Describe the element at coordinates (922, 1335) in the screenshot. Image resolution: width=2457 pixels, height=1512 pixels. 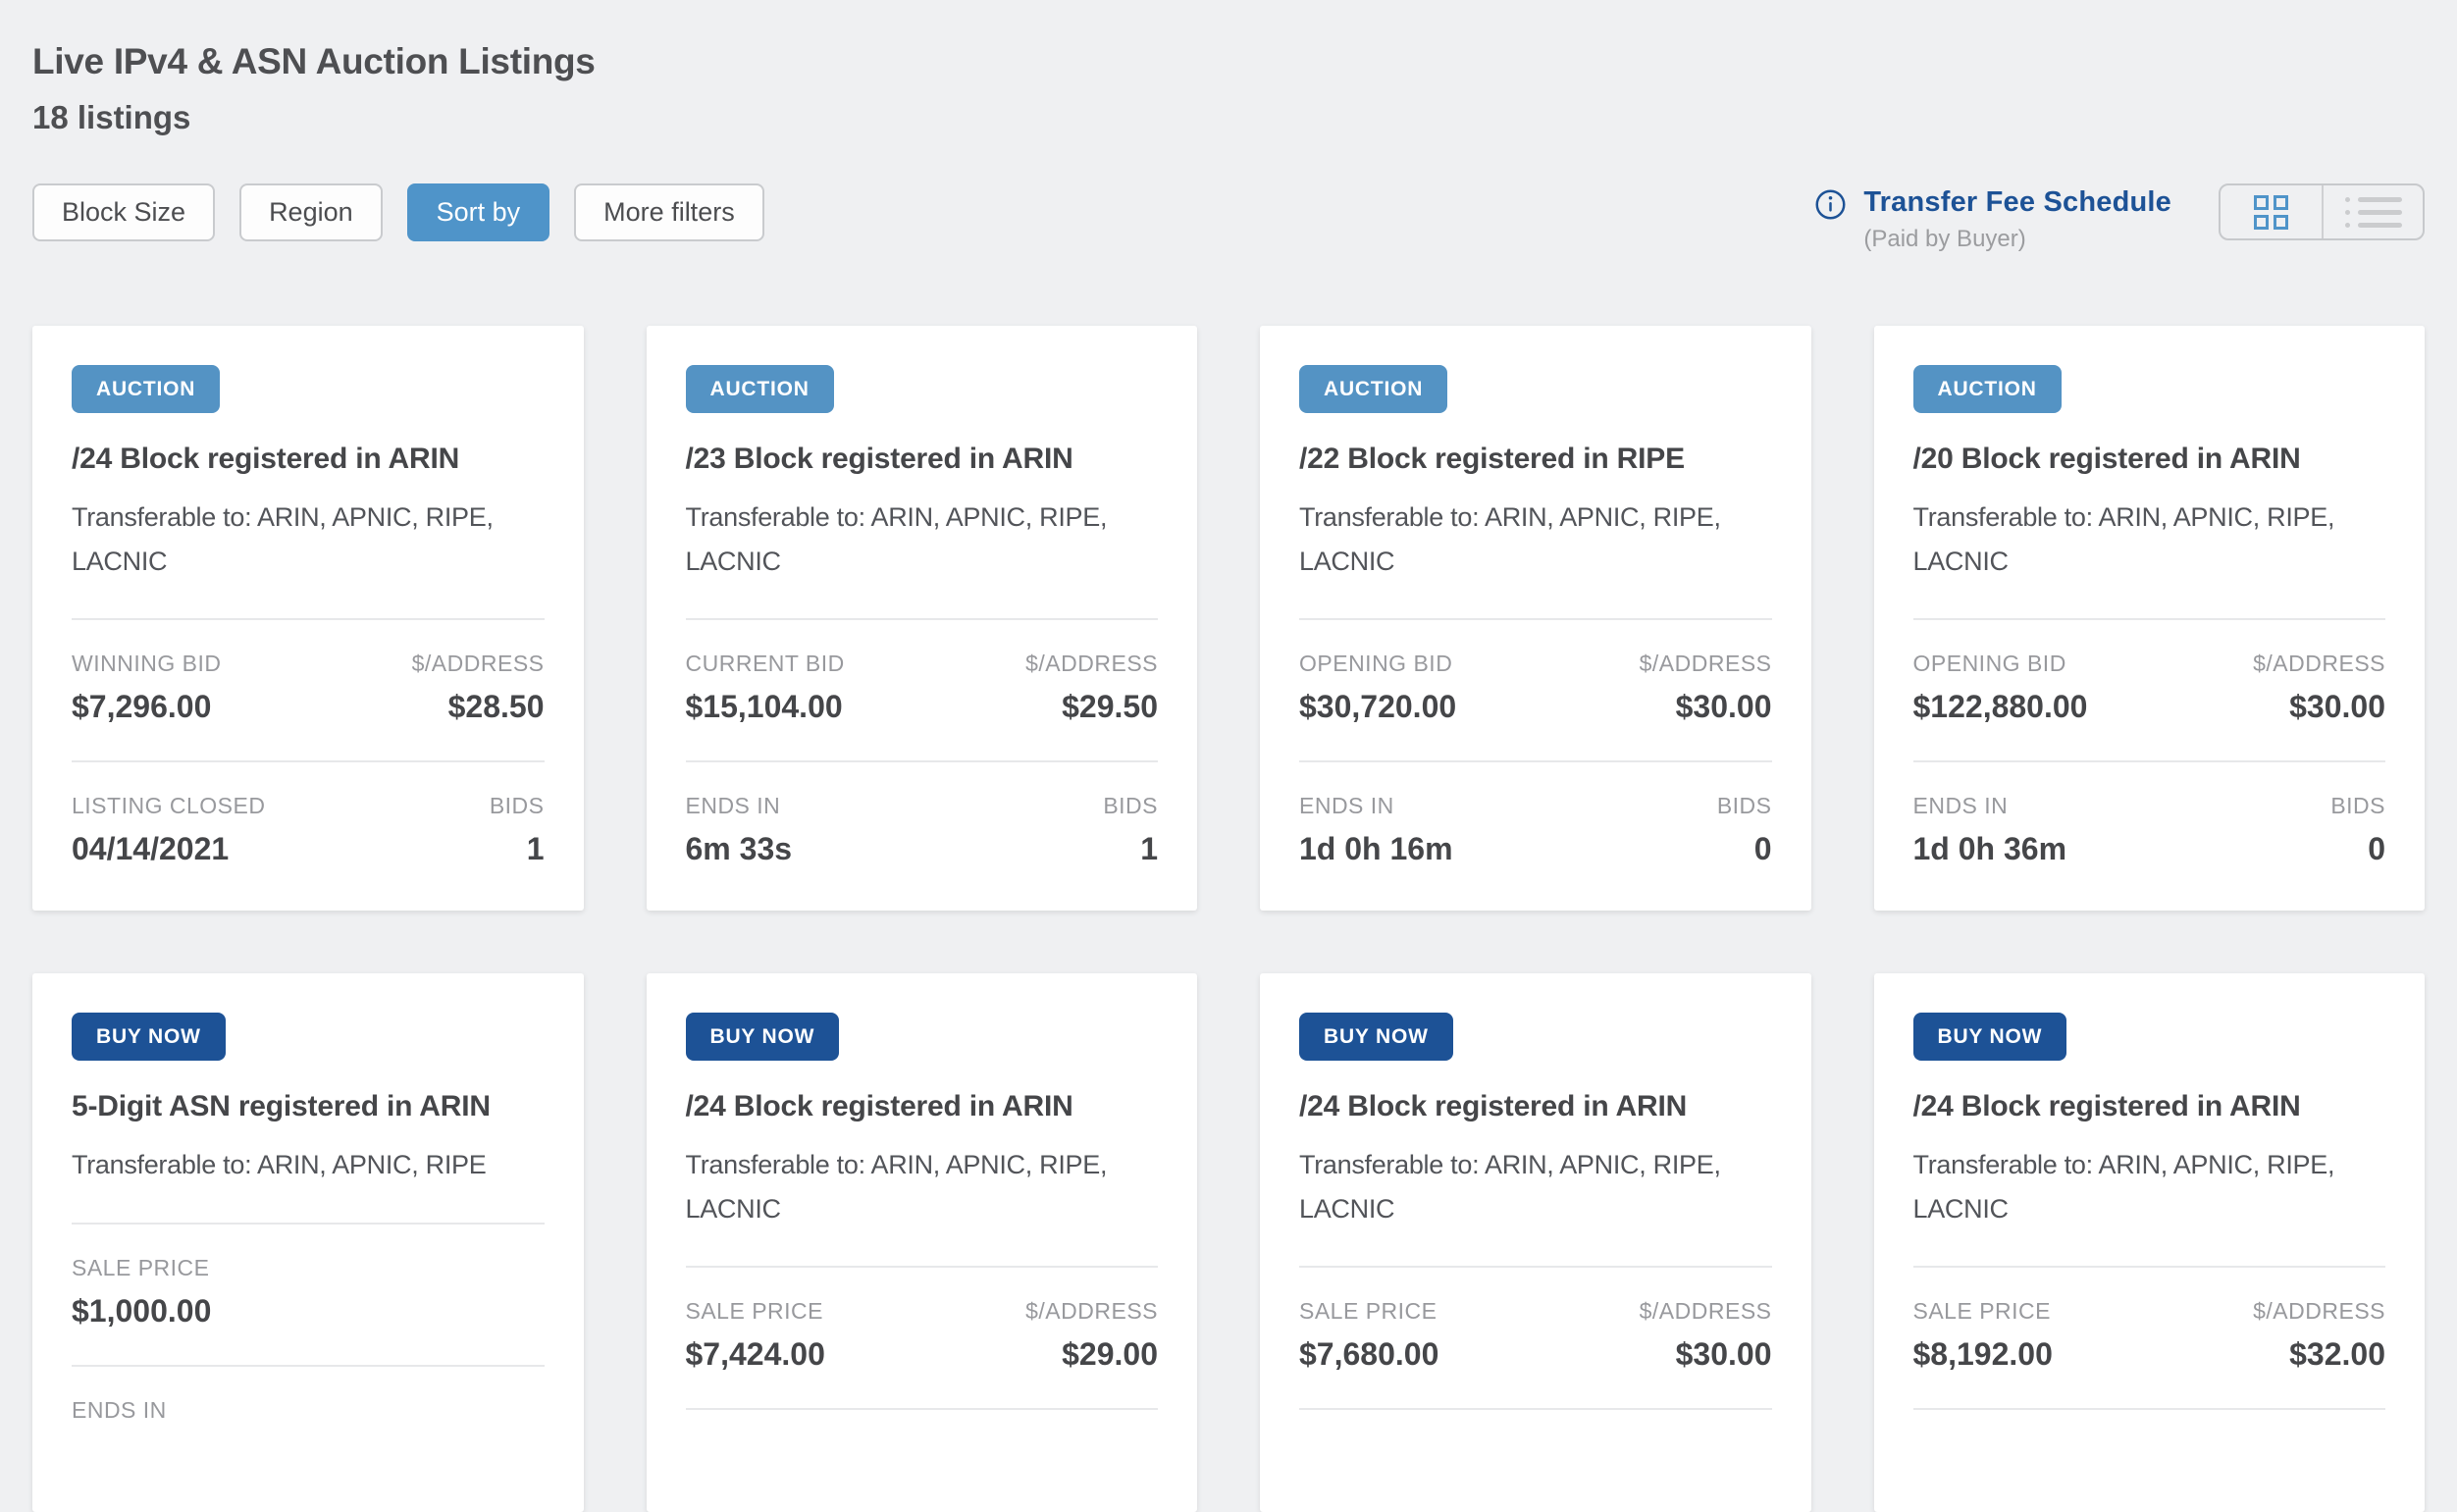
I see `stat-row: SALE PRICE $7,424.00 $/ADDRESS $29.00` at that location.